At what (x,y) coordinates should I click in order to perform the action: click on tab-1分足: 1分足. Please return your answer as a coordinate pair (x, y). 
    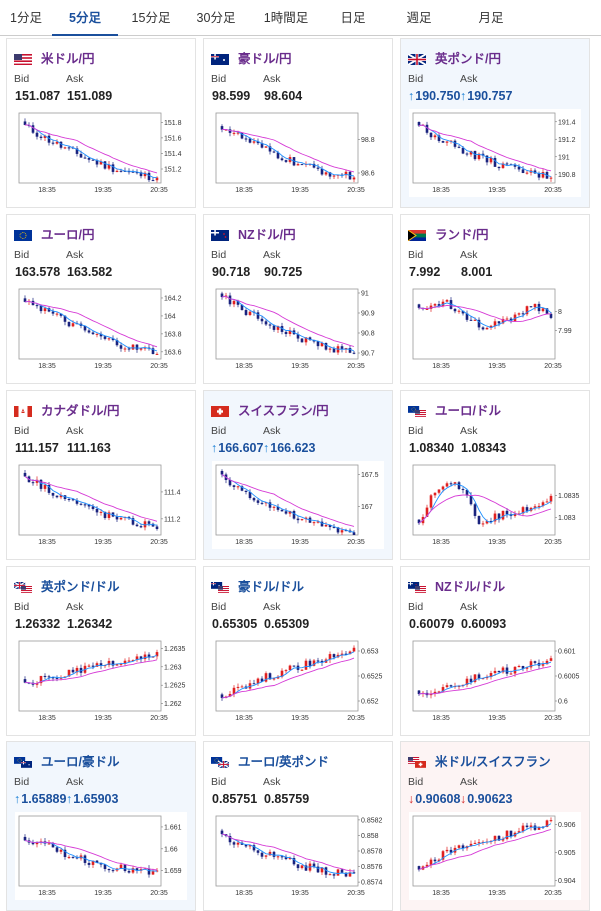
    Looking at the image, I should click on (26, 18).